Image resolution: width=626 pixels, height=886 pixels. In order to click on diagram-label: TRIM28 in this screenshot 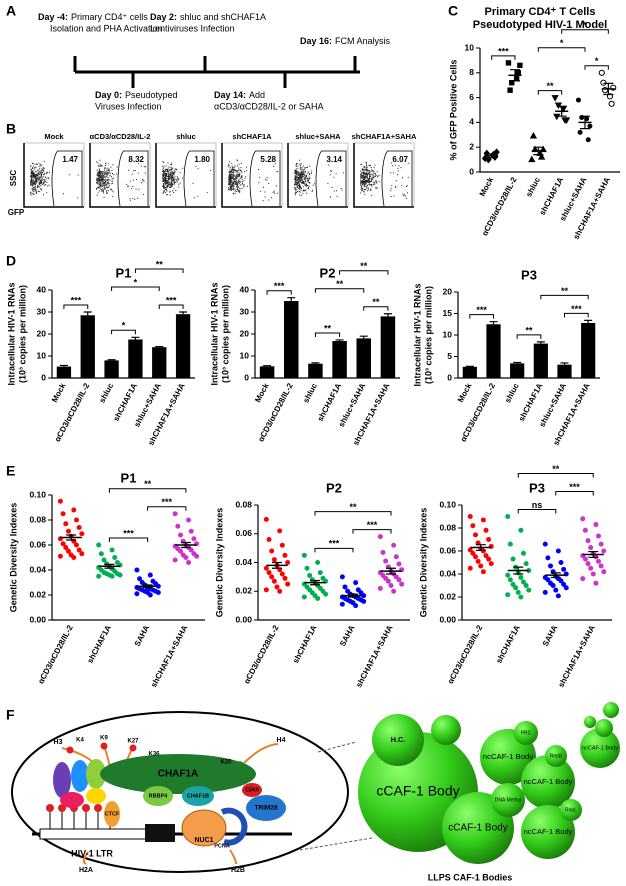, I will do `click(266, 808)`.